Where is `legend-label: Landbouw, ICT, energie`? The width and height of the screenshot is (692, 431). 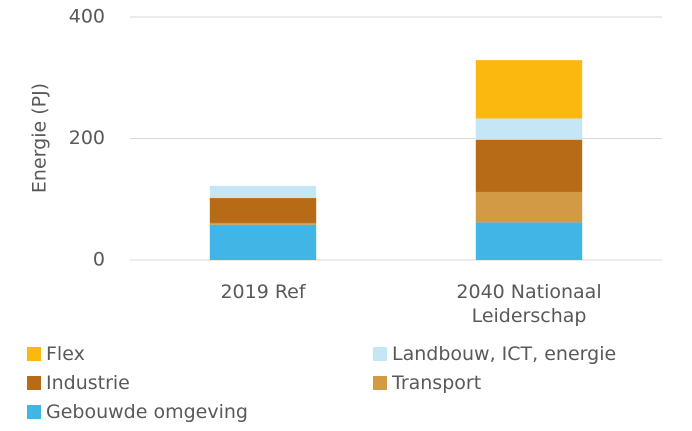 legend-label: Landbouw, ICT, energie is located at coordinates (504, 354).